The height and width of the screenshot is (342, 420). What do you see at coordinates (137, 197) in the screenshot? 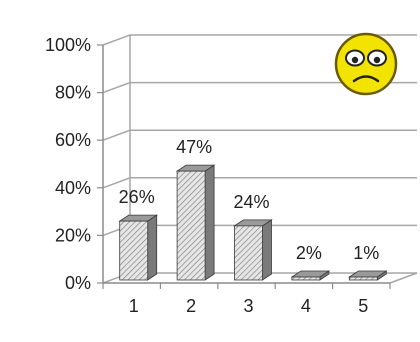
I see `data-label: 26%` at bounding box center [137, 197].